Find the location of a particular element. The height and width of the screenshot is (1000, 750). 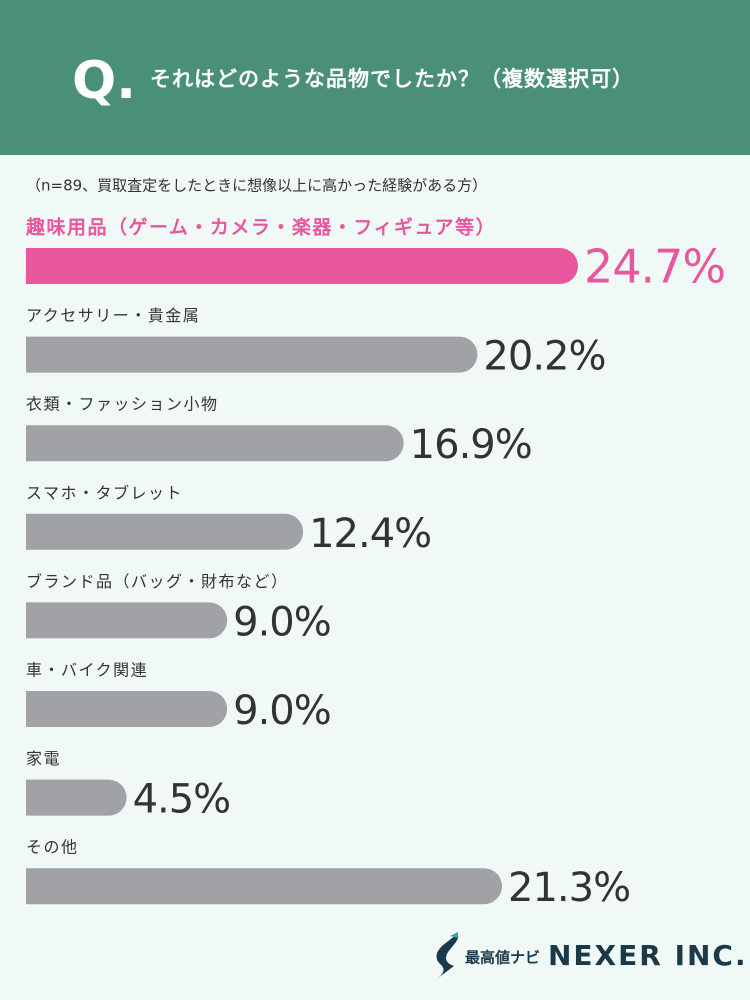

question-mark: Q. is located at coordinates (104, 81).